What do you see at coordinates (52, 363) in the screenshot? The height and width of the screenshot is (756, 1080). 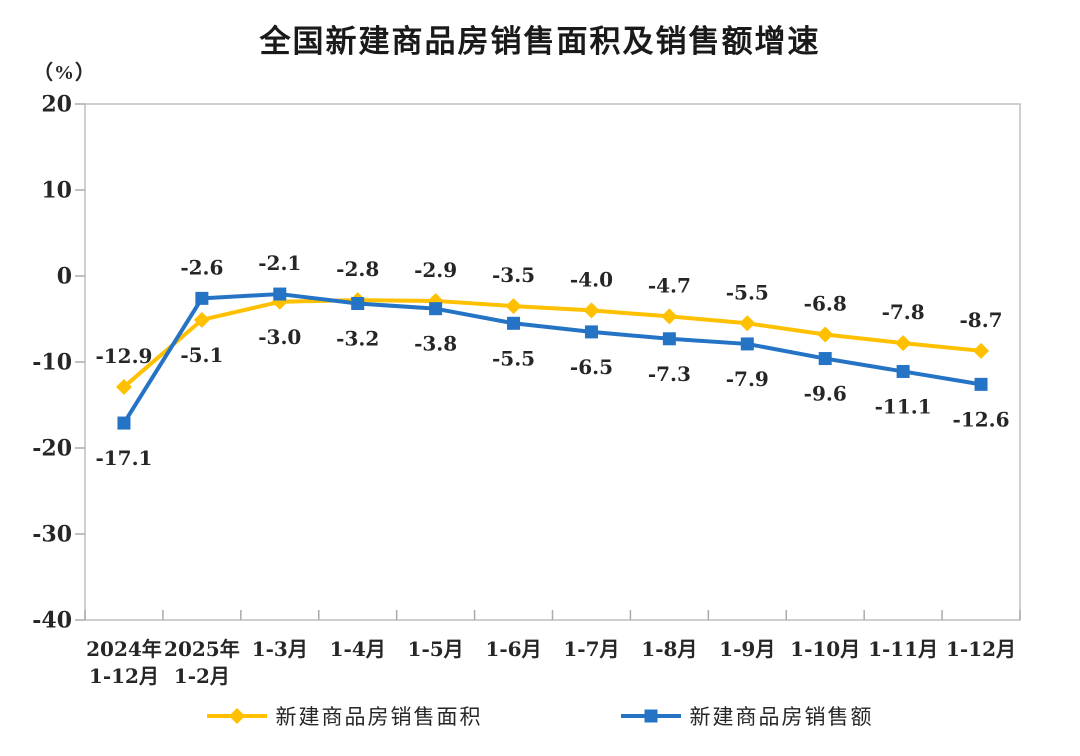 I see `y-axis-tick-label: -10` at bounding box center [52, 363].